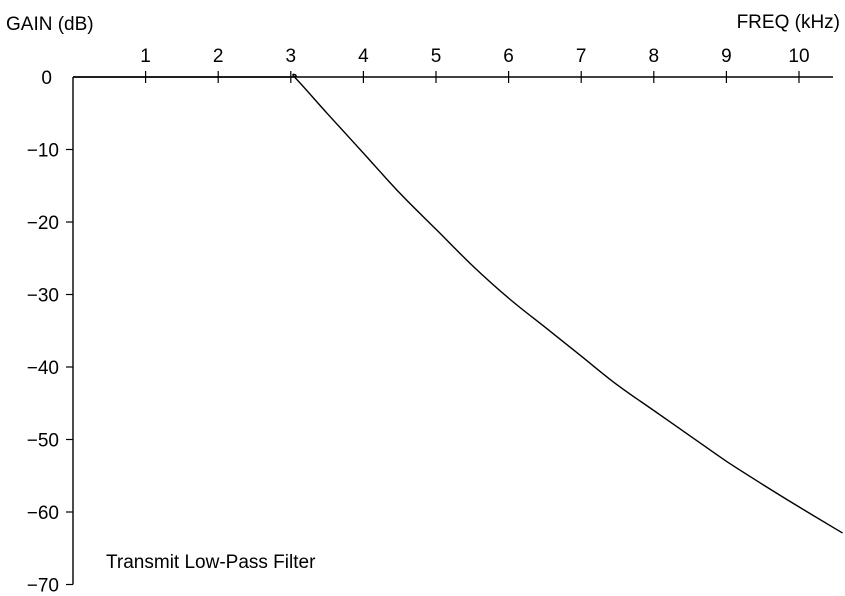 The width and height of the screenshot is (845, 596). What do you see at coordinates (788, 22) in the screenshot?
I see `x-axis-title: FREQ (kHz)` at bounding box center [788, 22].